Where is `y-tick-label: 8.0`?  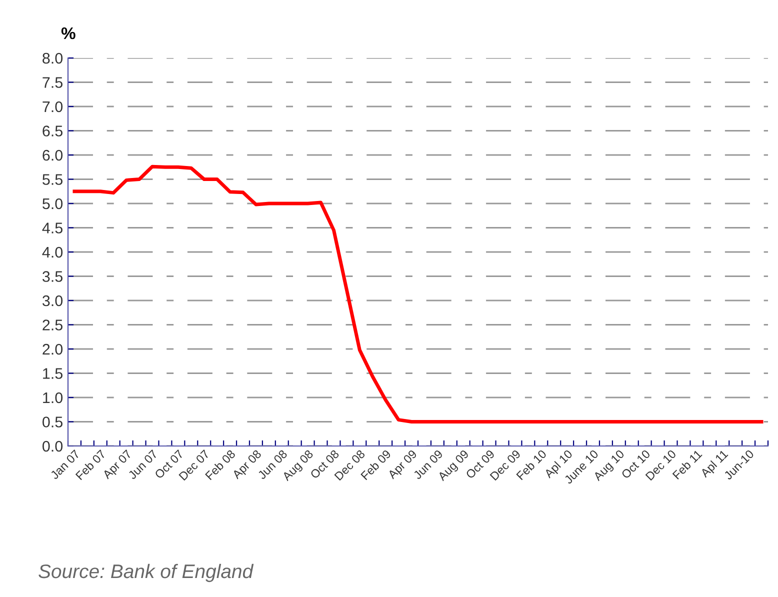
y-tick-label: 8.0 is located at coordinates (52, 58).